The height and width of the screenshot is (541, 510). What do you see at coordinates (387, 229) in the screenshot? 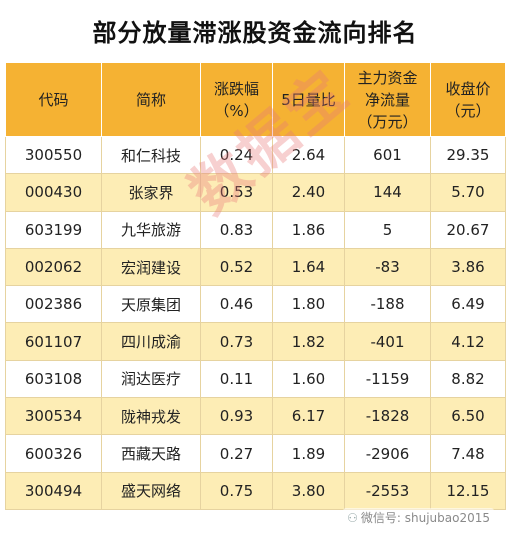
I see `cell-net-flow: 5` at bounding box center [387, 229].